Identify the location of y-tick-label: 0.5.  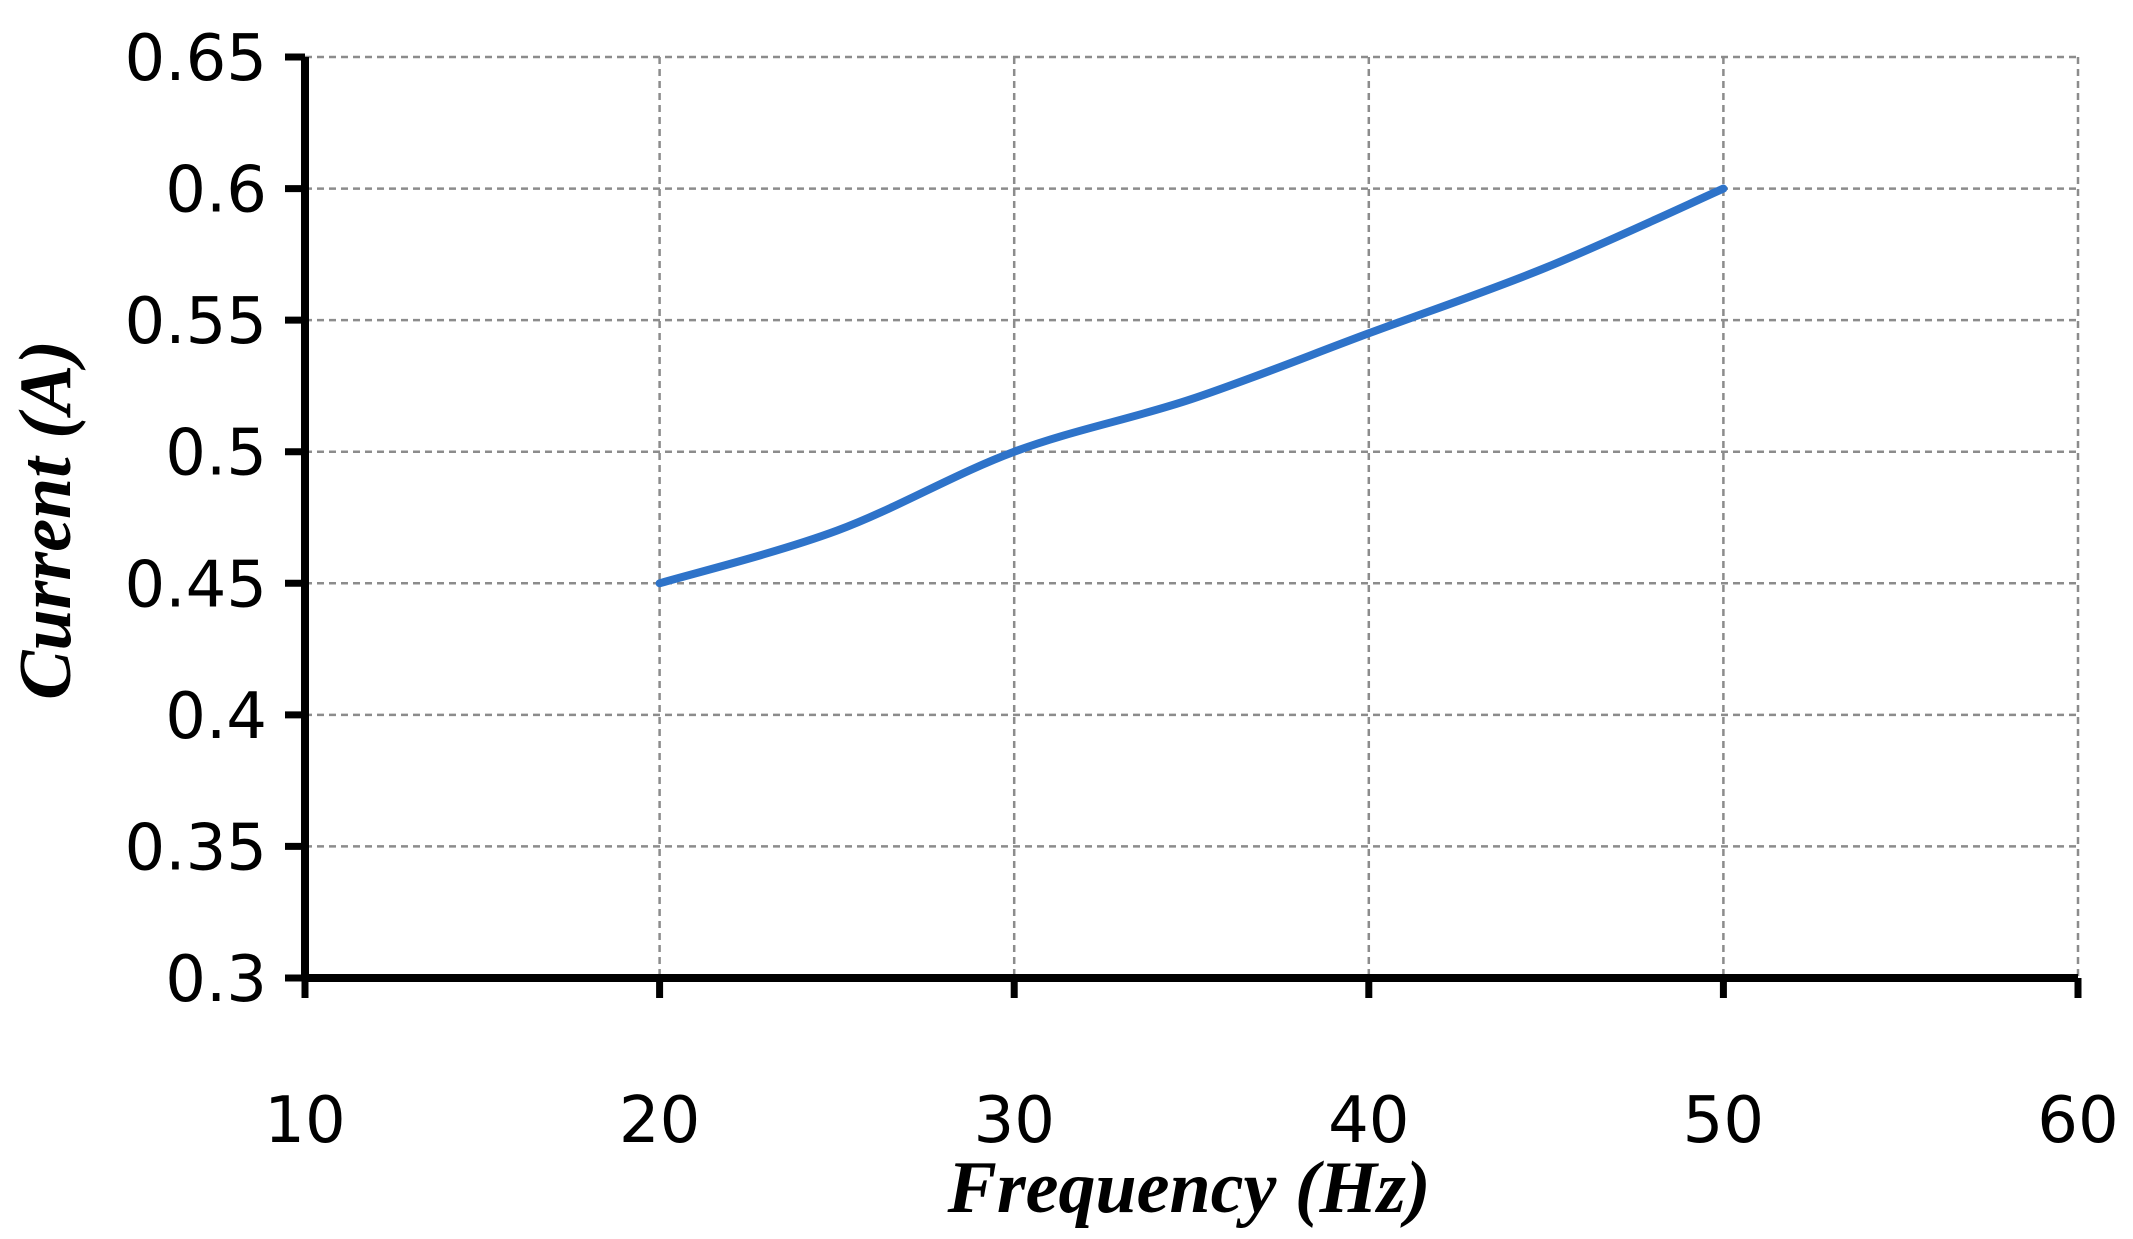
(216, 454).